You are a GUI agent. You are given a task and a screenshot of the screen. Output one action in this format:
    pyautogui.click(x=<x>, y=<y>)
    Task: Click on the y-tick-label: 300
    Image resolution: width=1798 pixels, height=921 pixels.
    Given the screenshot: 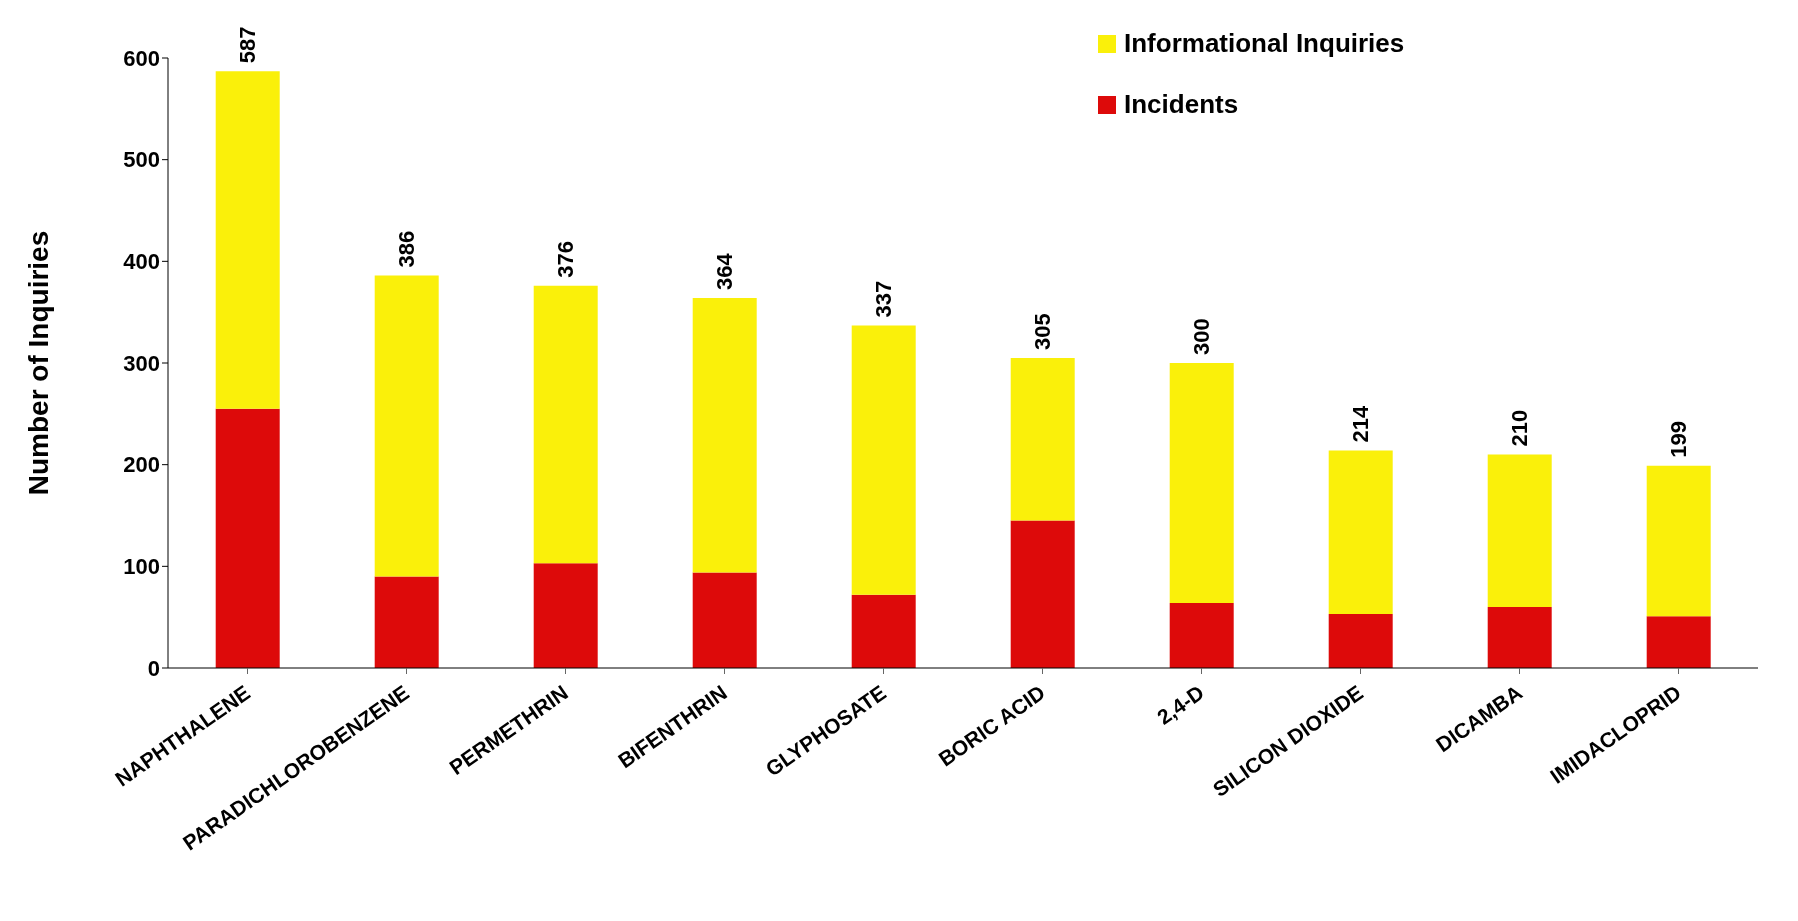 What is the action you would take?
    pyautogui.click(x=141, y=363)
    